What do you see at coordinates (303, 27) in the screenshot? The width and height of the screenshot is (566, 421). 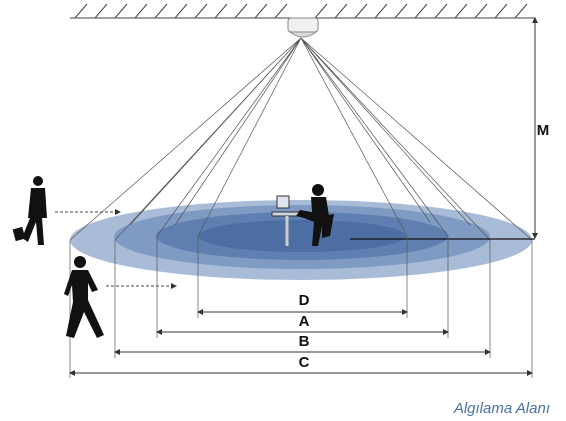 I see `sensor` at bounding box center [303, 27].